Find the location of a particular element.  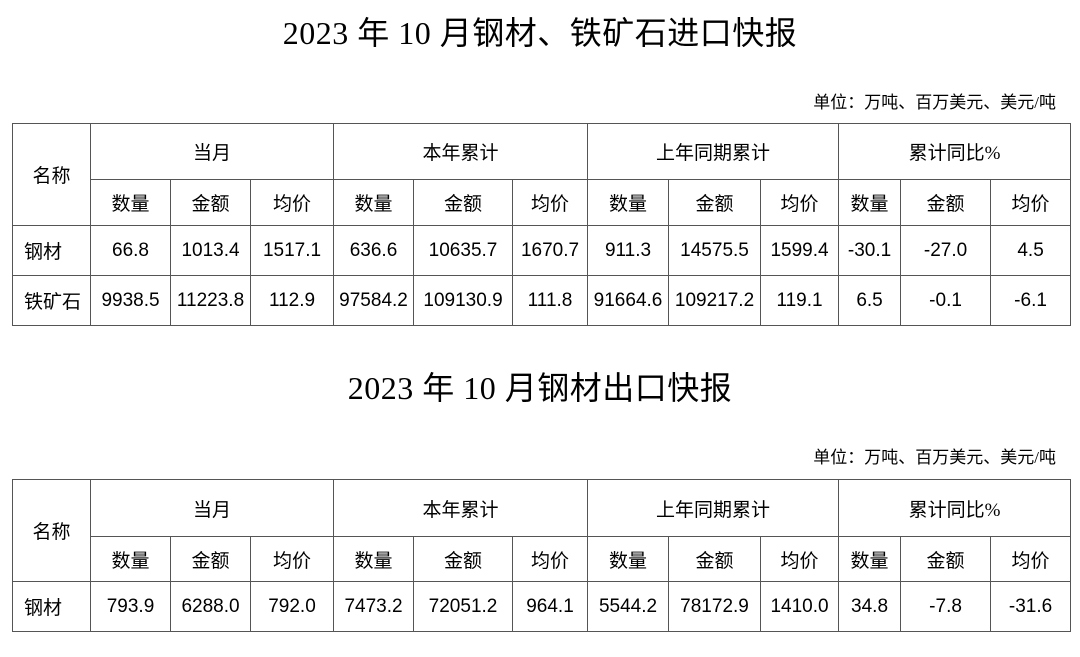

export-unit-note: 单位：万吨、百万美元、美元/吨 is located at coordinates (934, 457).